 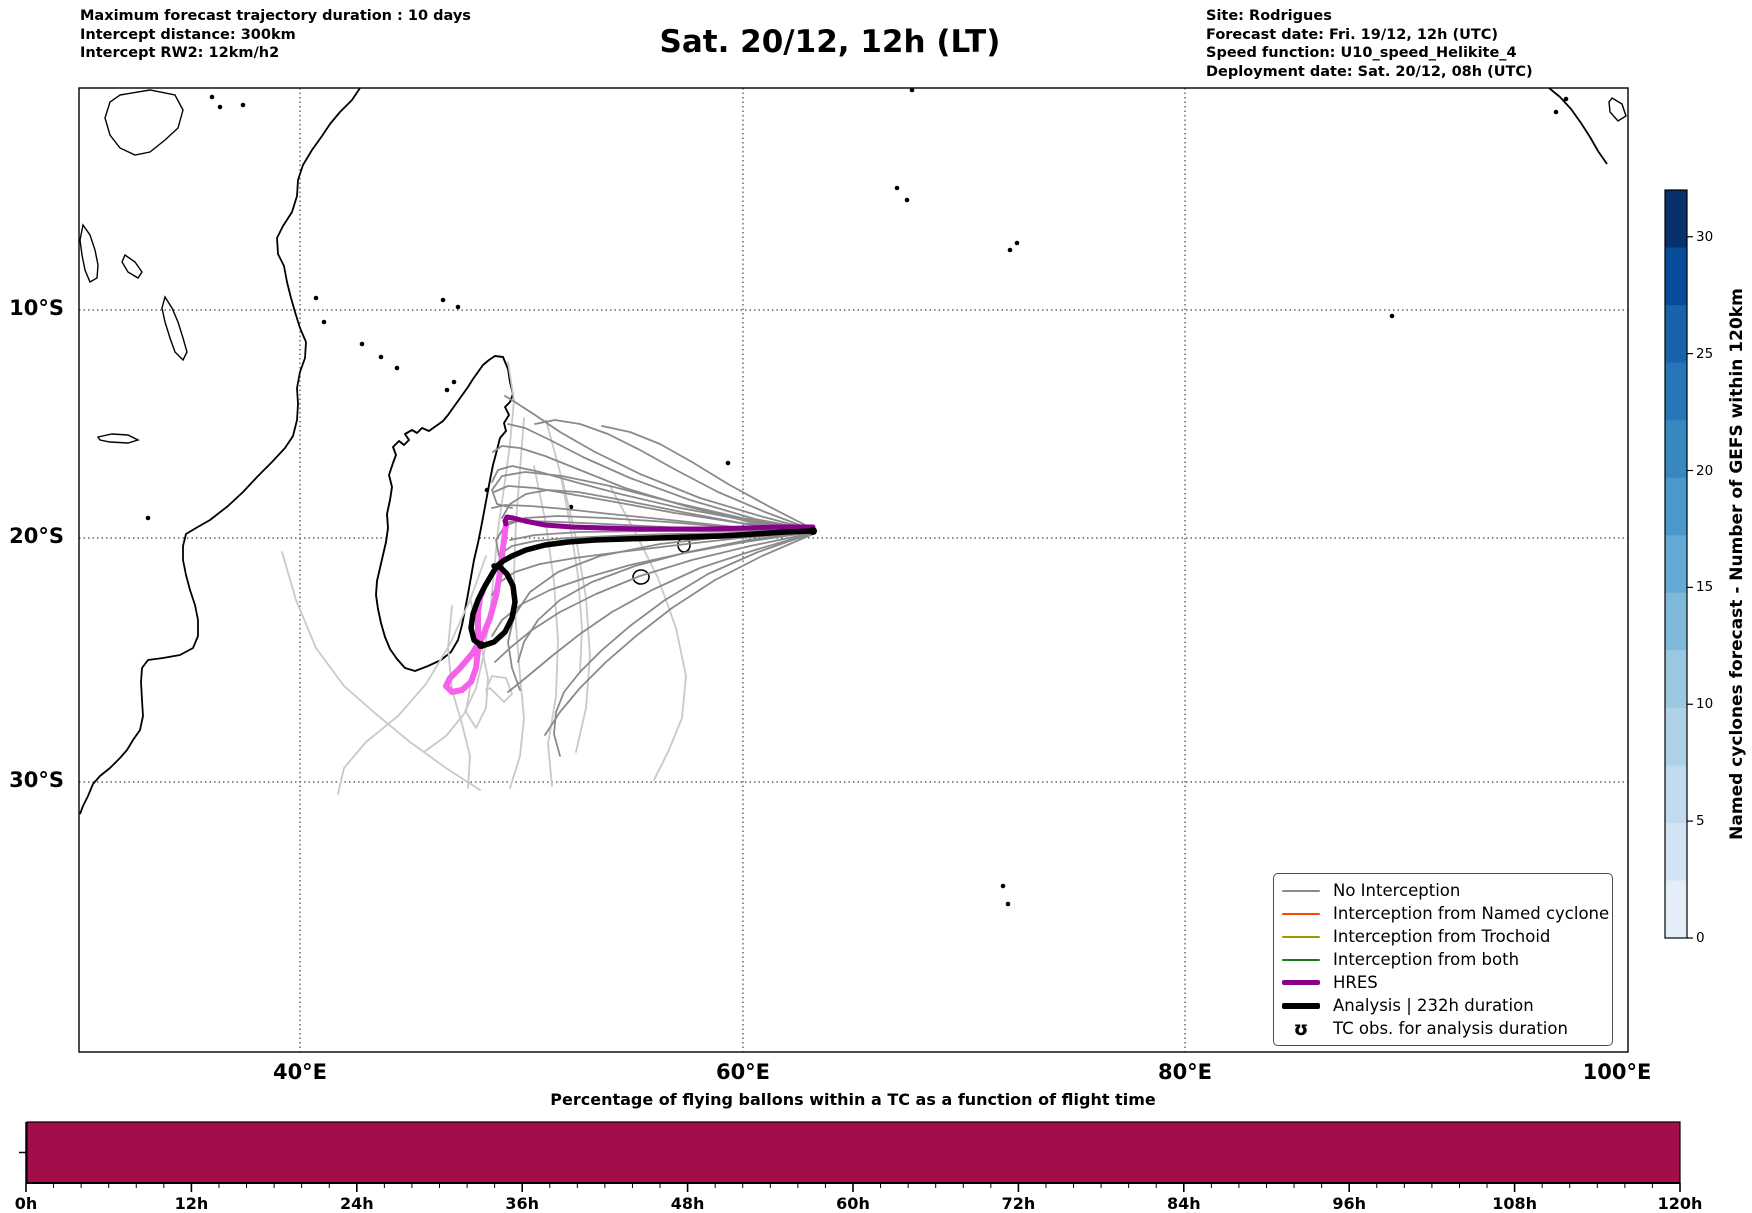 What do you see at coordinates (1426, 959) in the screenshot?
I see `legend-item-label: Interception from both` at bounding box center [1426, 959].